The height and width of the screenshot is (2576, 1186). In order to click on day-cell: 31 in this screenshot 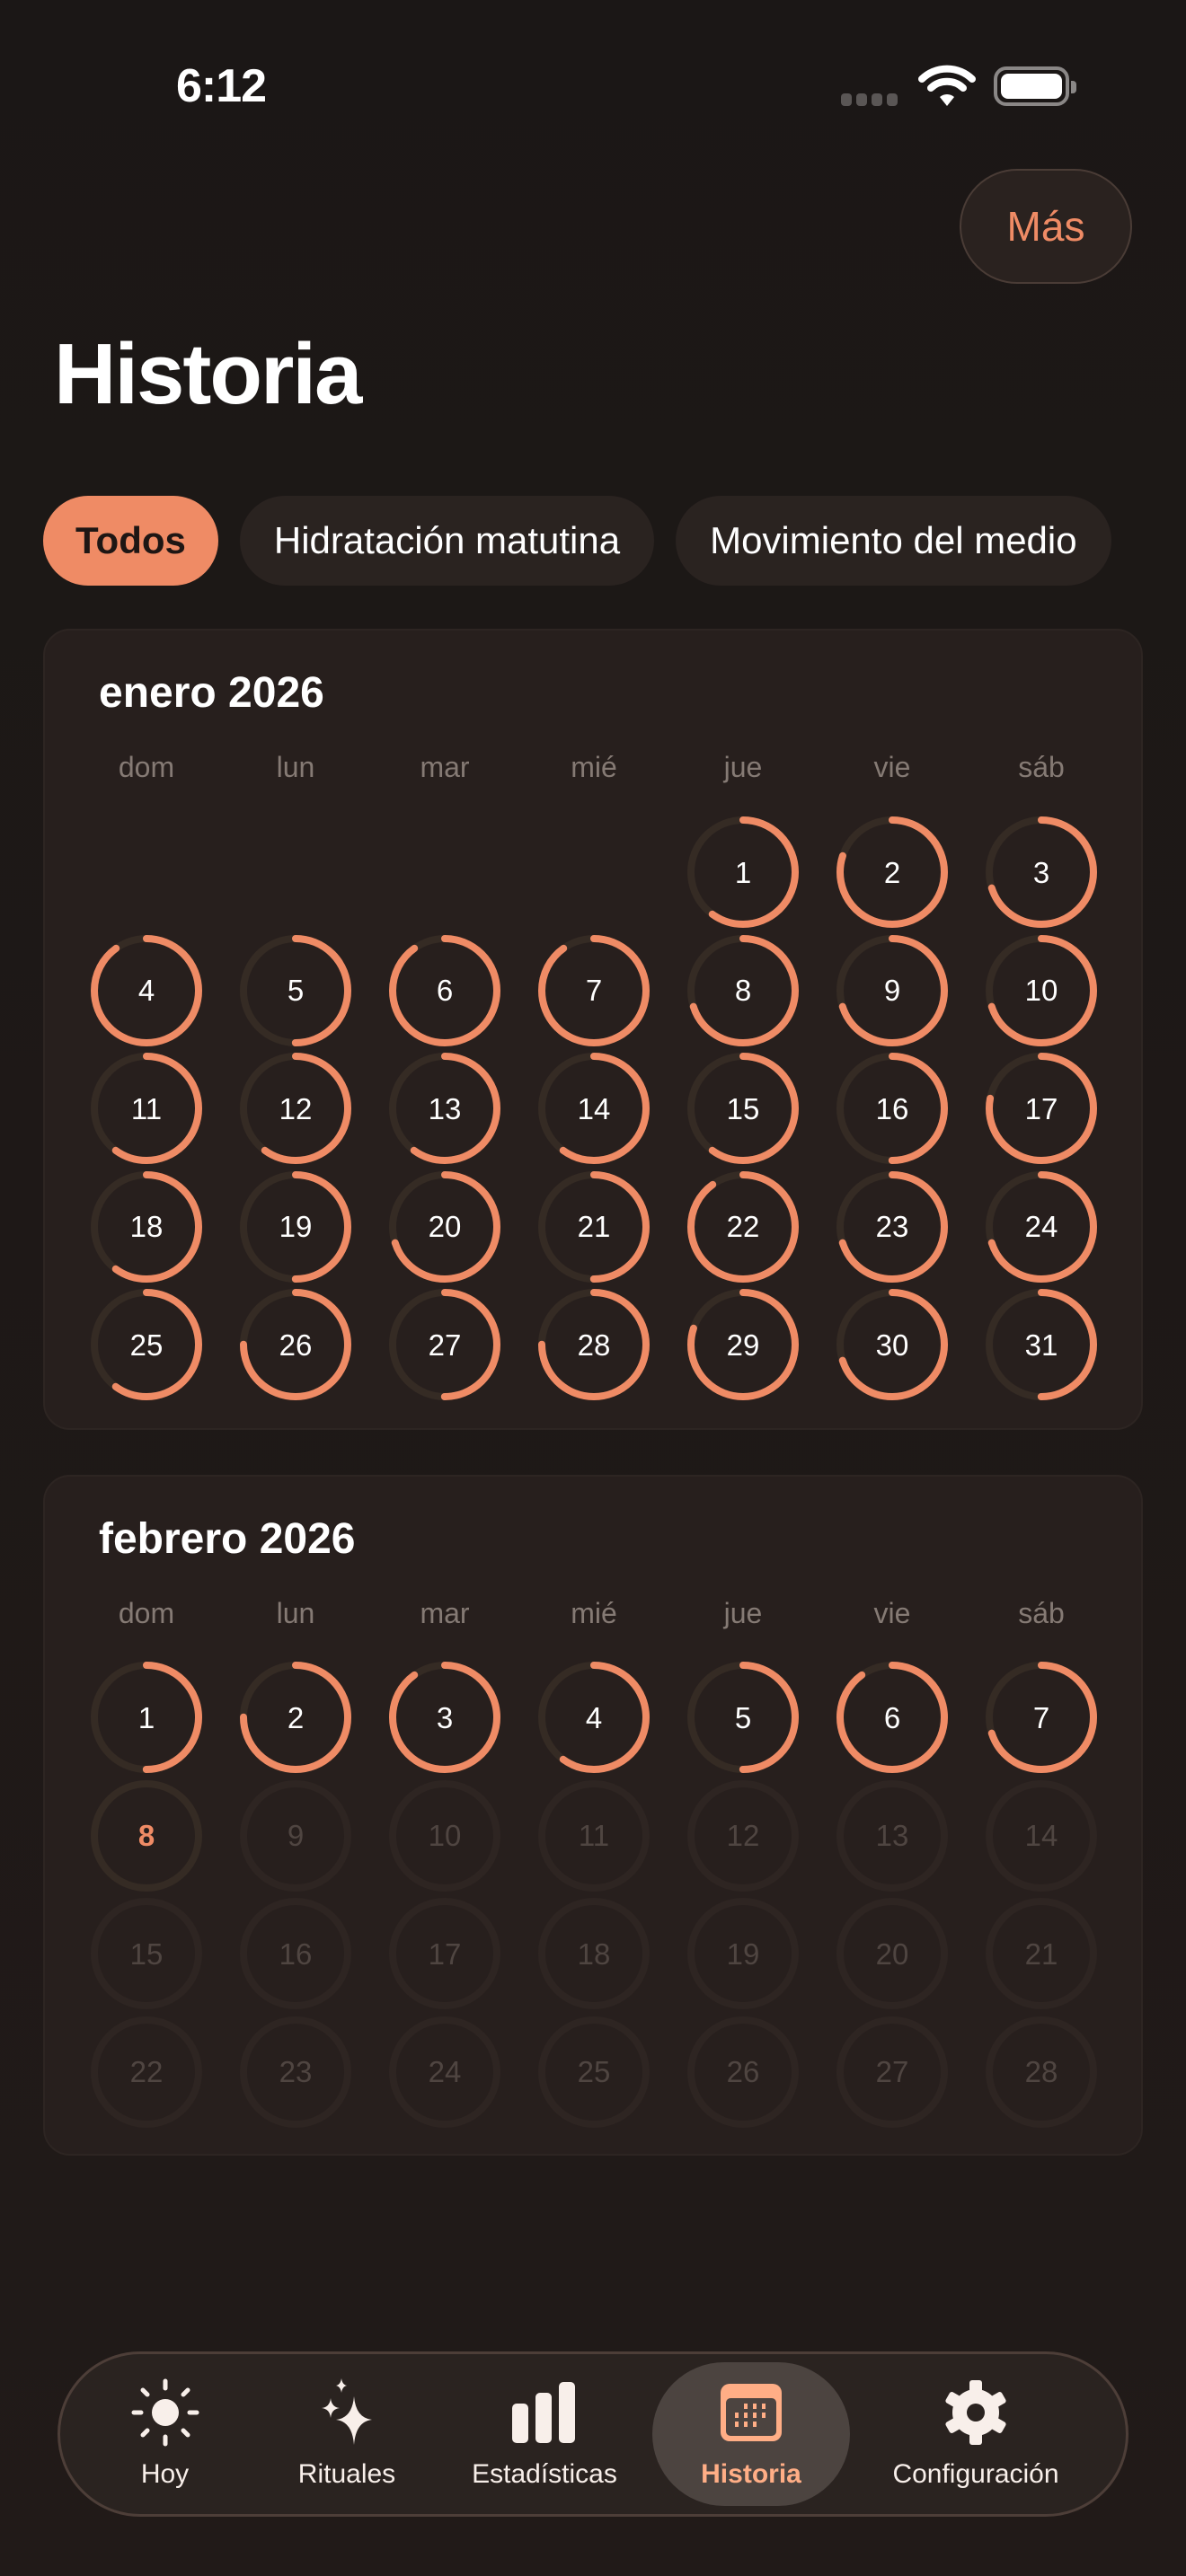, I will do `click(1041, 1345)`.